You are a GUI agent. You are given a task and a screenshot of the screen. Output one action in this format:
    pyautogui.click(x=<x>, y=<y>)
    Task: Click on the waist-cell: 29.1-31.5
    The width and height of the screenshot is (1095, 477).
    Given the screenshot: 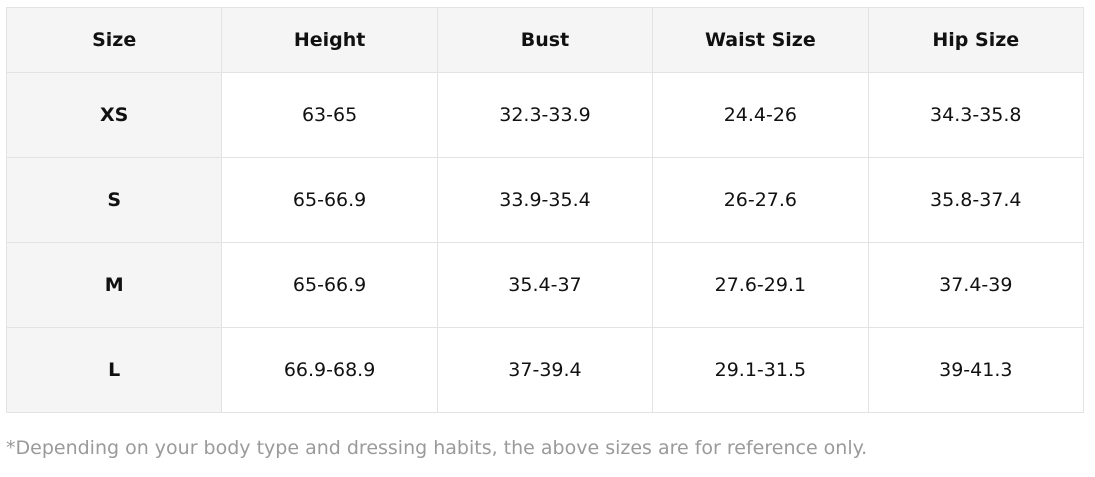 What is the action you would take?
    pyautogui.click(x=760, y=370)
    